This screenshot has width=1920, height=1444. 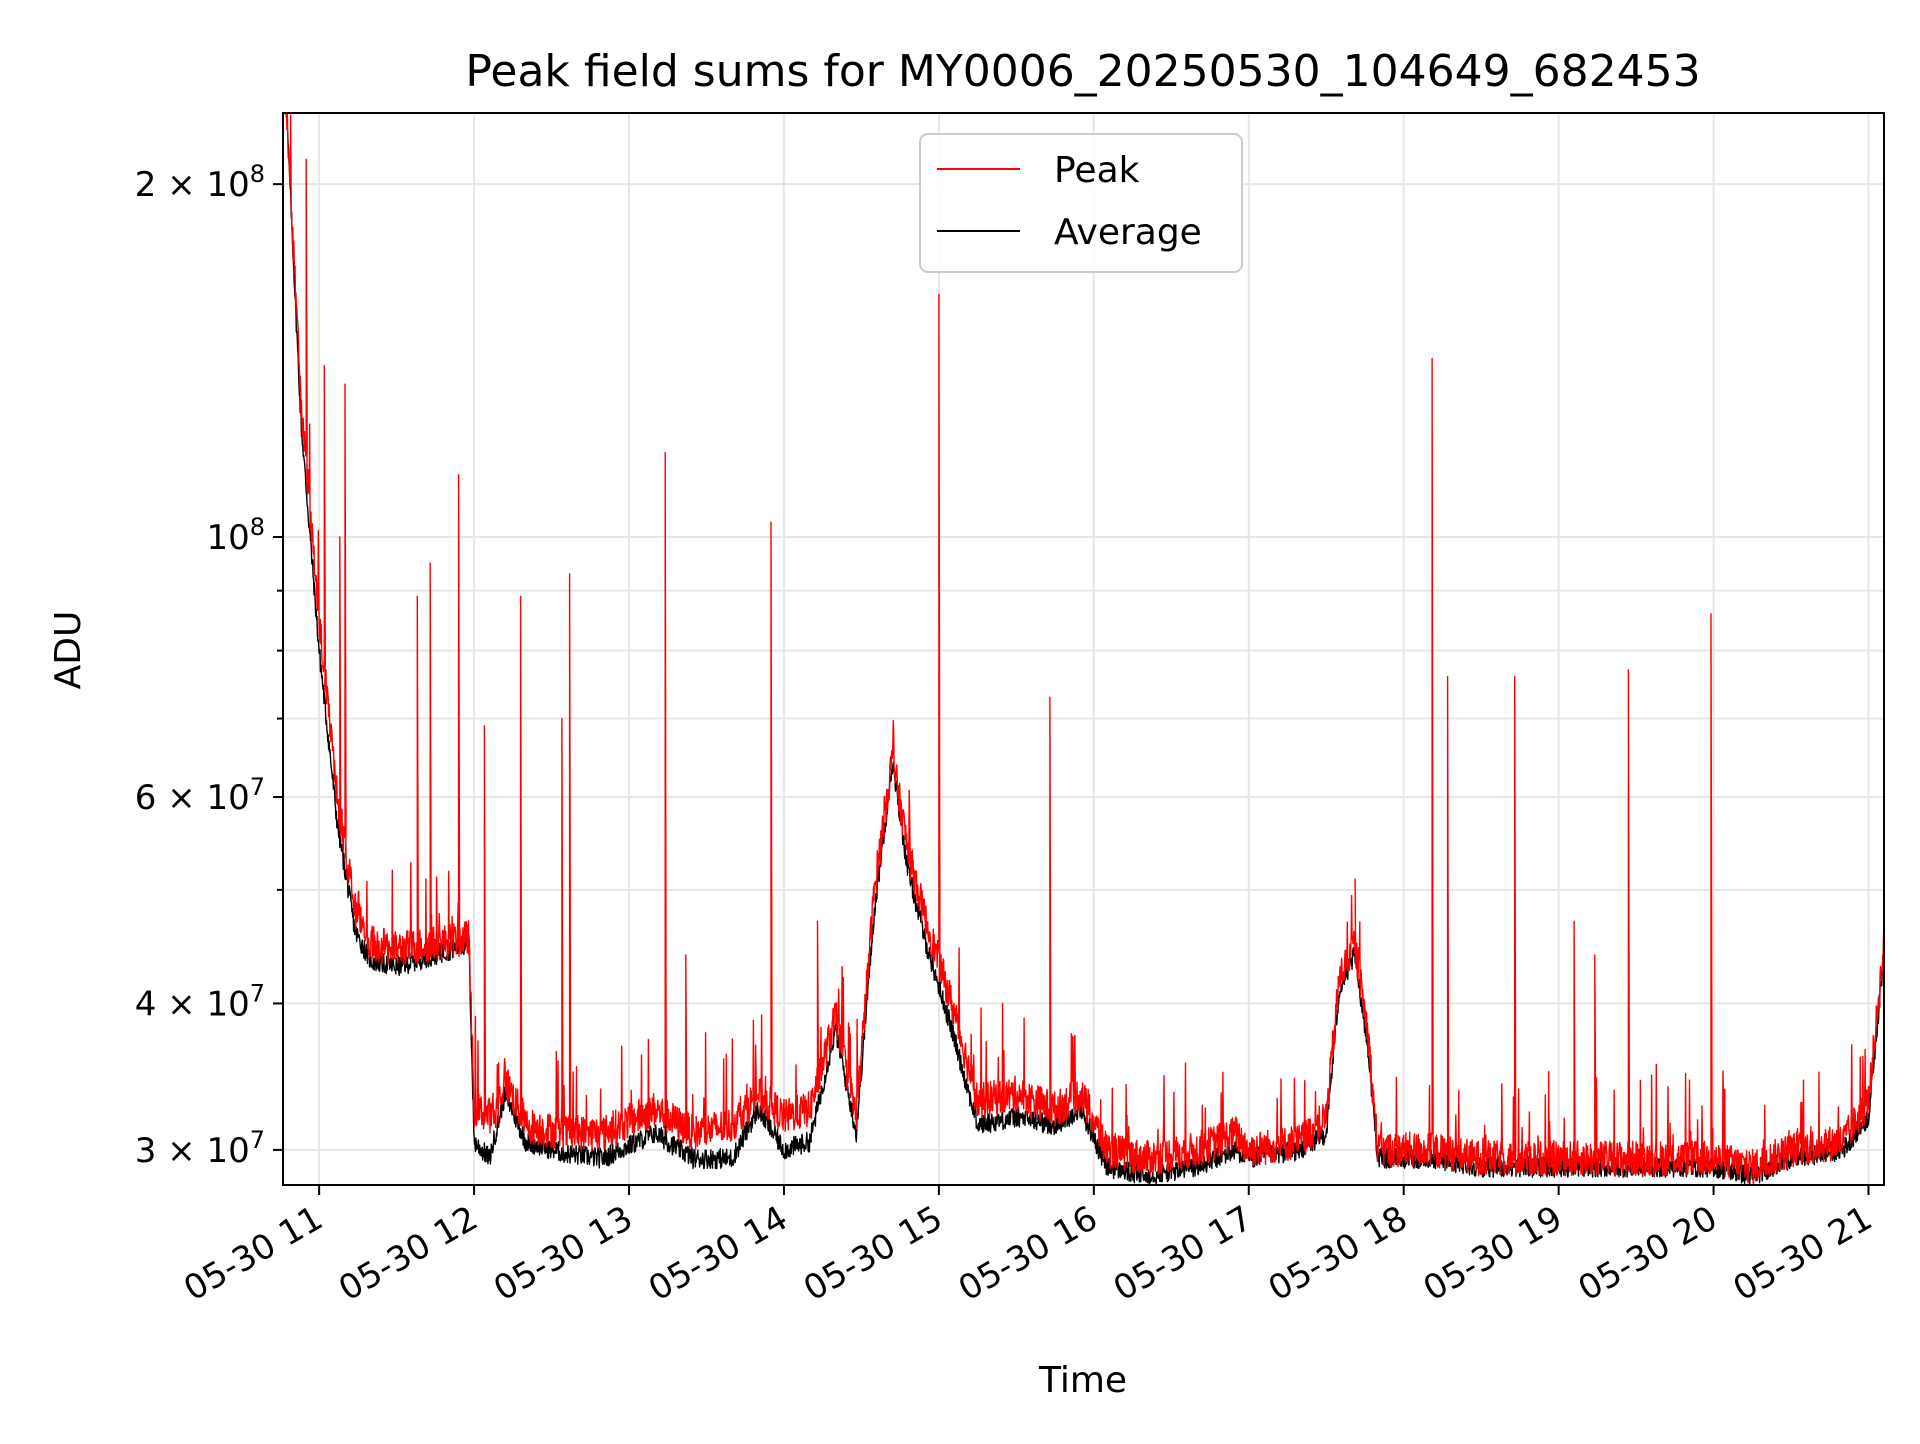 What do you see at coordinates (1082, 1380) in the screenshot?
I see `x-axis-label: Time` at bounding box center [1082, 1380].